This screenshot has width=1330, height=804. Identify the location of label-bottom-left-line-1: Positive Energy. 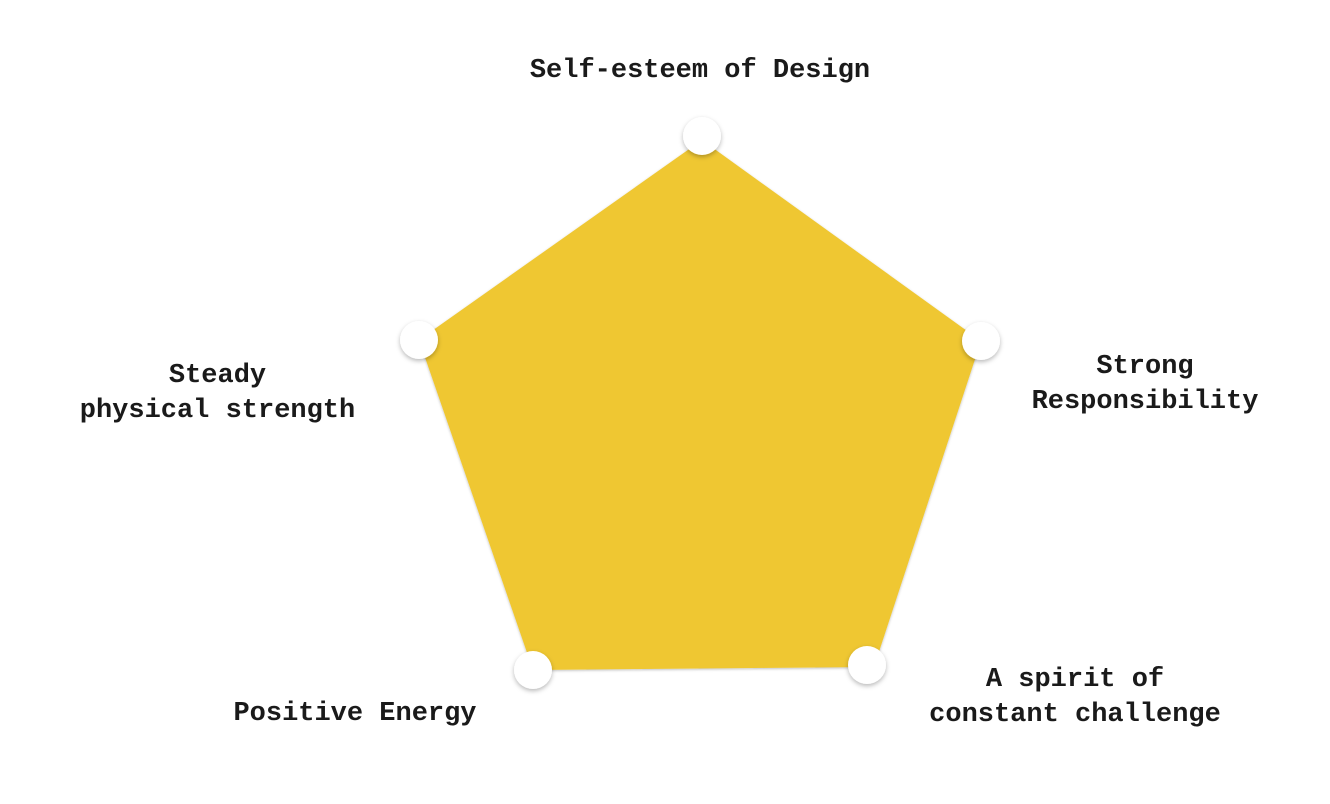
(355, 714).